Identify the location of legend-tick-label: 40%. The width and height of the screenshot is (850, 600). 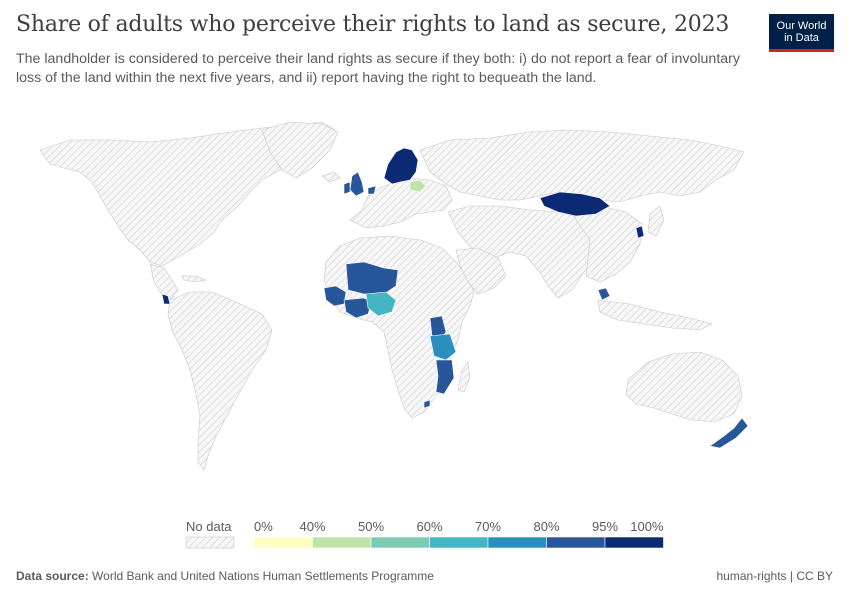
(312, 526).